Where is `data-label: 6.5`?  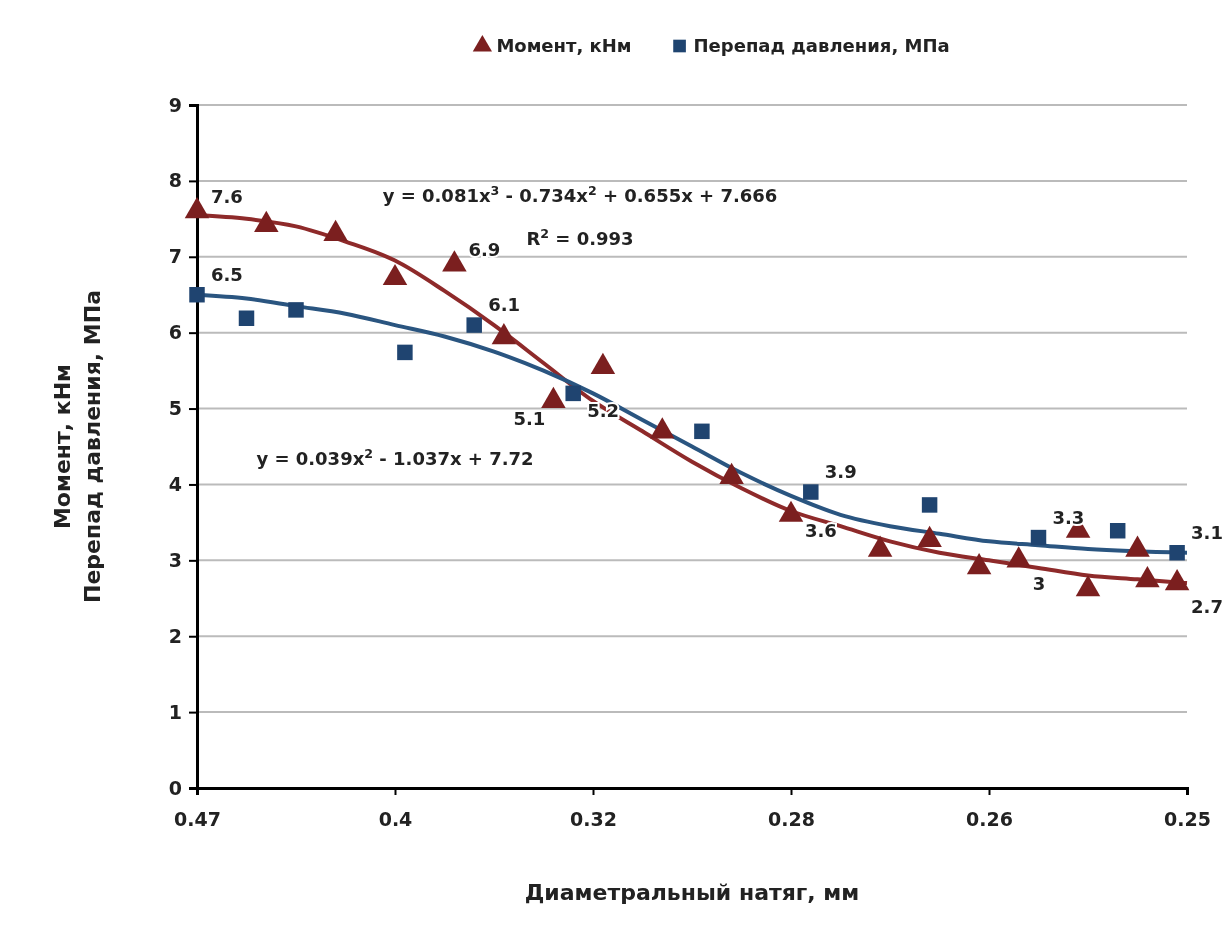
data-label: 6.5 is located at coordinates (227, 274).